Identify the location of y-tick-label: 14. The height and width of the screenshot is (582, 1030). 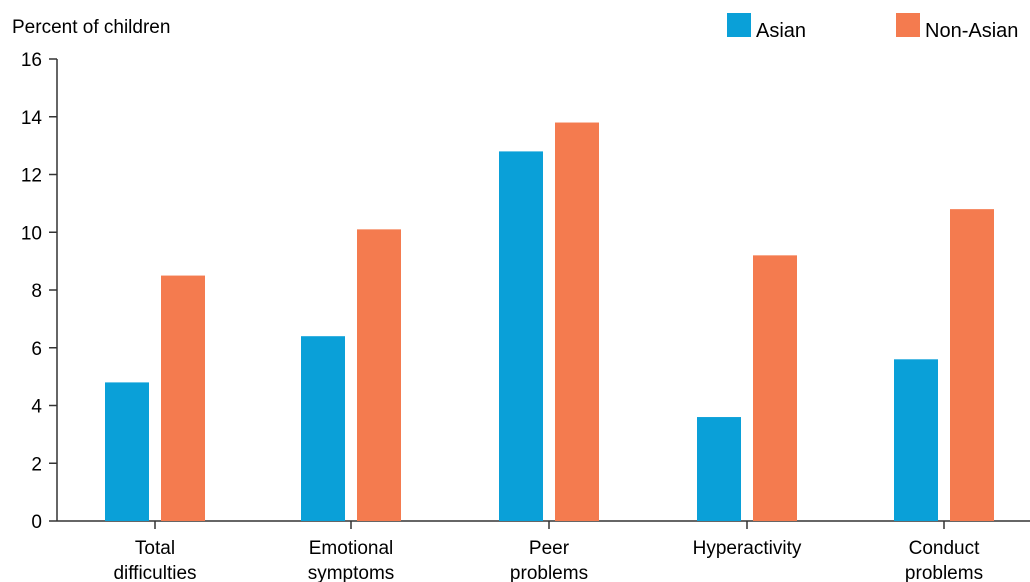
(32, 118).